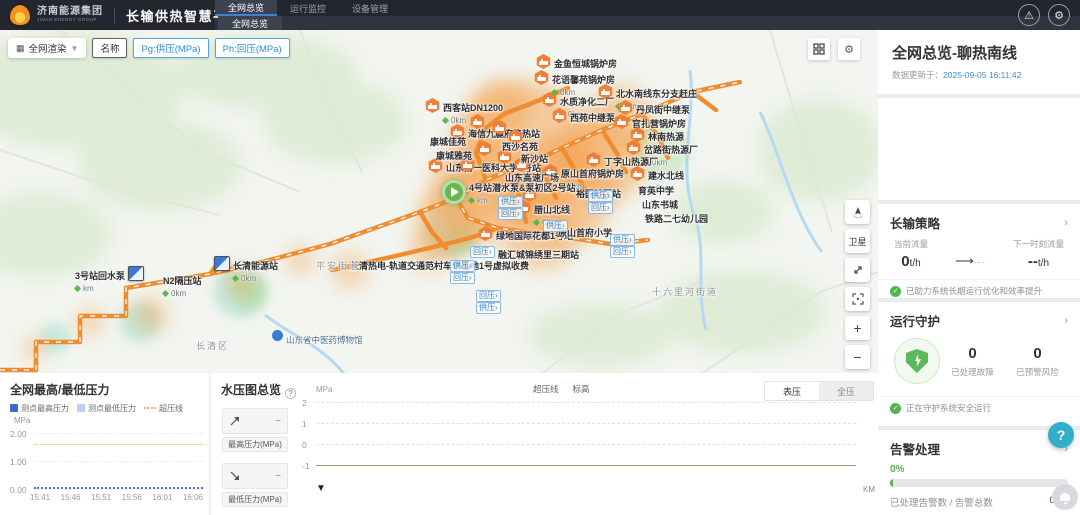 The height and width of the screenshot is (515, 1080). I want to click on max-pressure-selector: −, so click(255, 421).